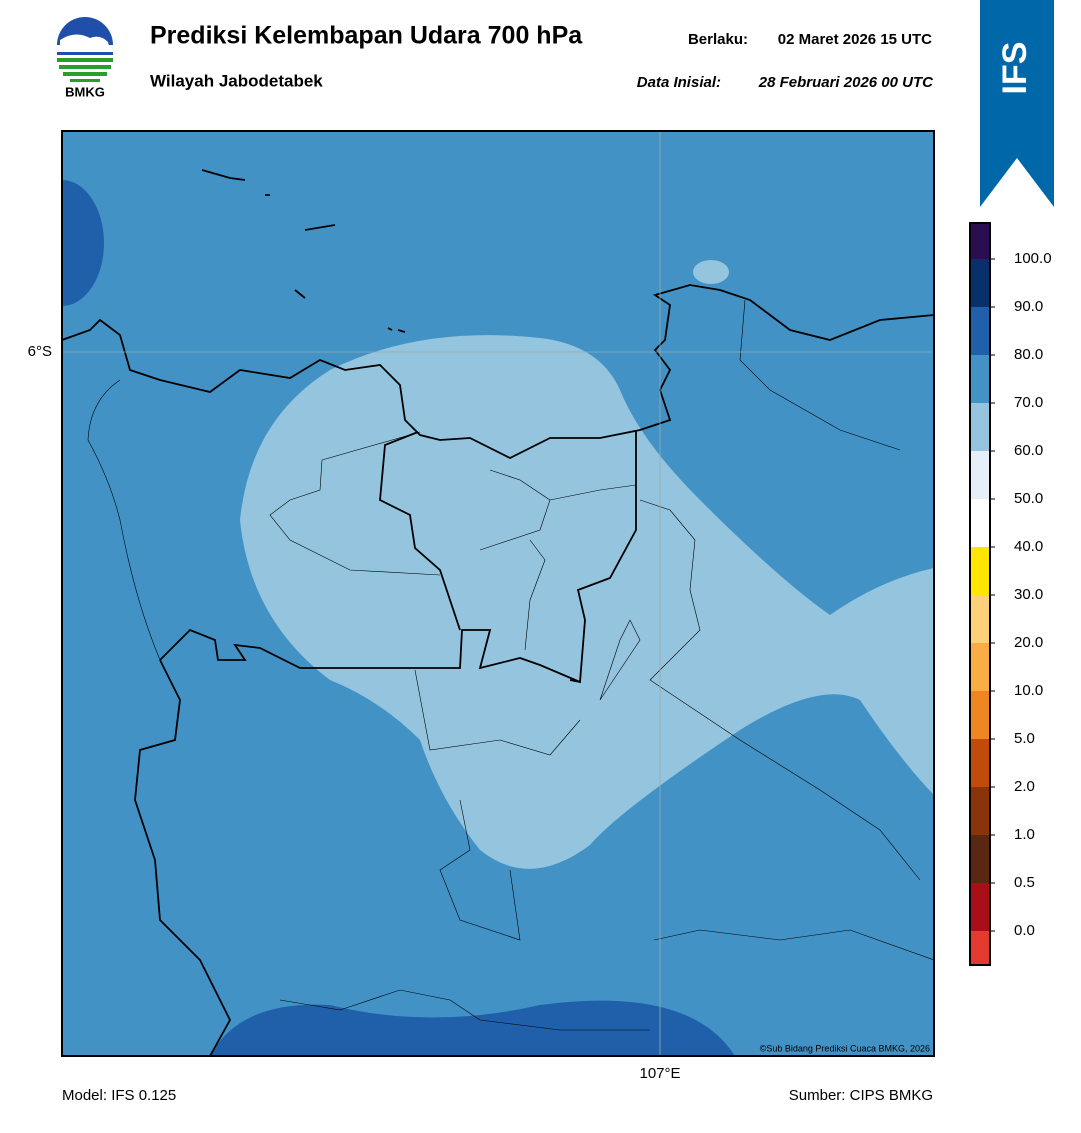  Describe the element at coordinates (1028, 546) in the screenshot. I see `colorbar-label: 40.0` at that location.